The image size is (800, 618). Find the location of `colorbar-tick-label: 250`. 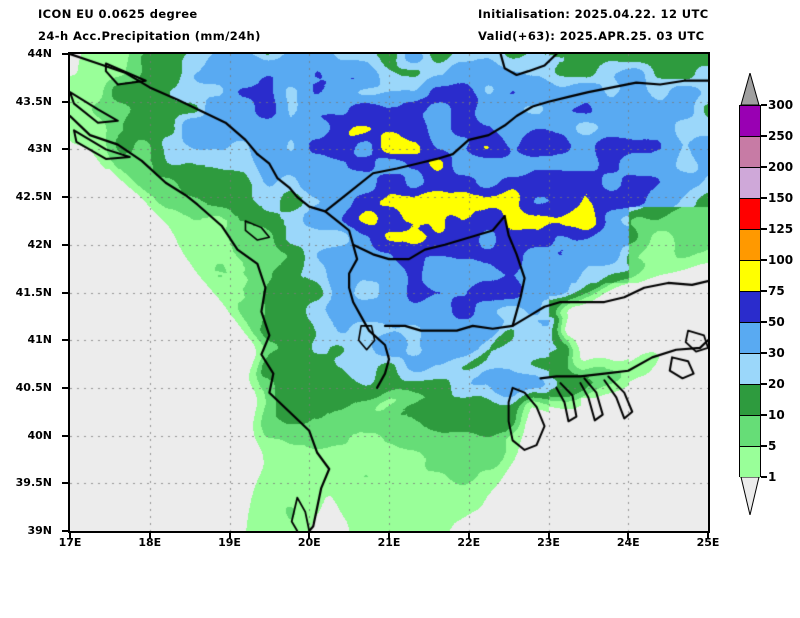

colorbar-tick-label: 250 is located at coordinates (781, 136).